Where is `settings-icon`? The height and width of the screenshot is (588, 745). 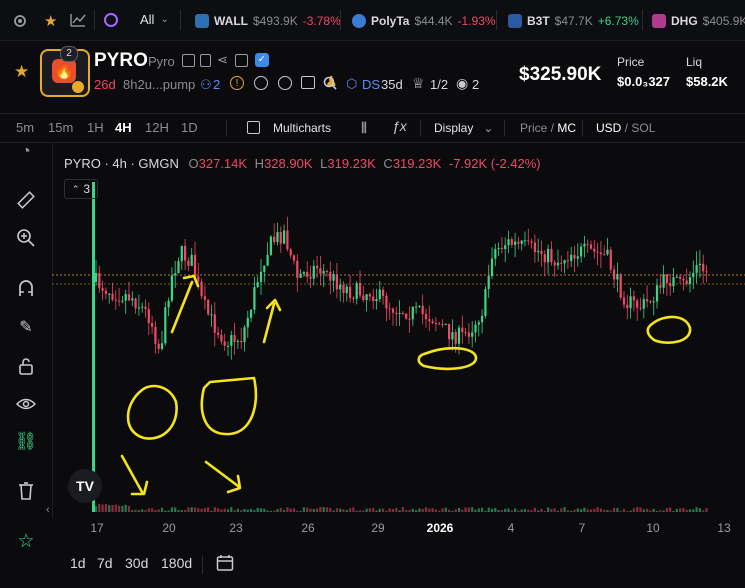 settings-icon is located at coordinates (20, 21).